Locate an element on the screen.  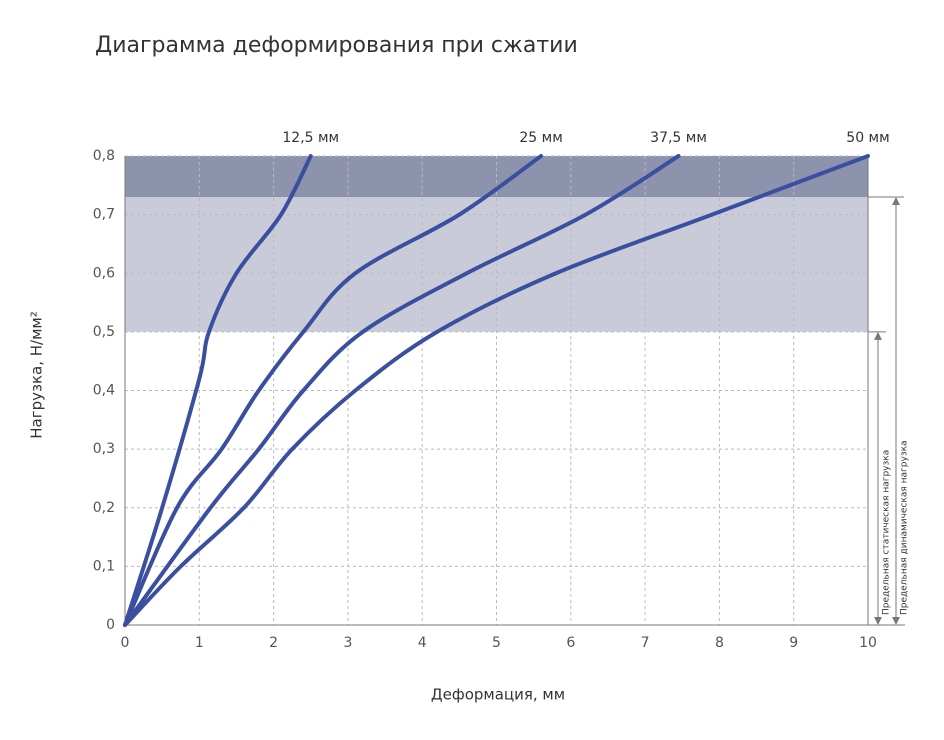
x-tick-label: 2 is located at coordinates (273, 643).